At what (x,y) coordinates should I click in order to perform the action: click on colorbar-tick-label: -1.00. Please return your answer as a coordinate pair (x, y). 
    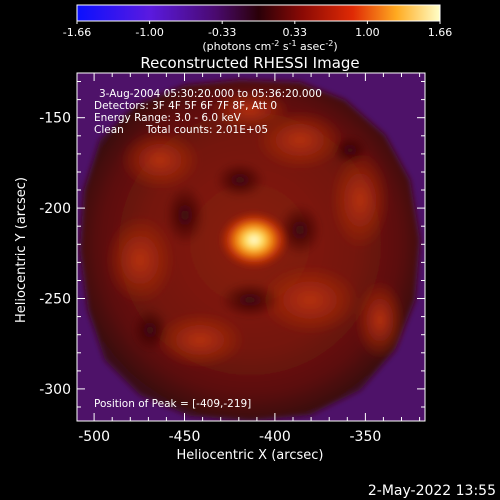
    Looking at the image, I should click on (149, 32).